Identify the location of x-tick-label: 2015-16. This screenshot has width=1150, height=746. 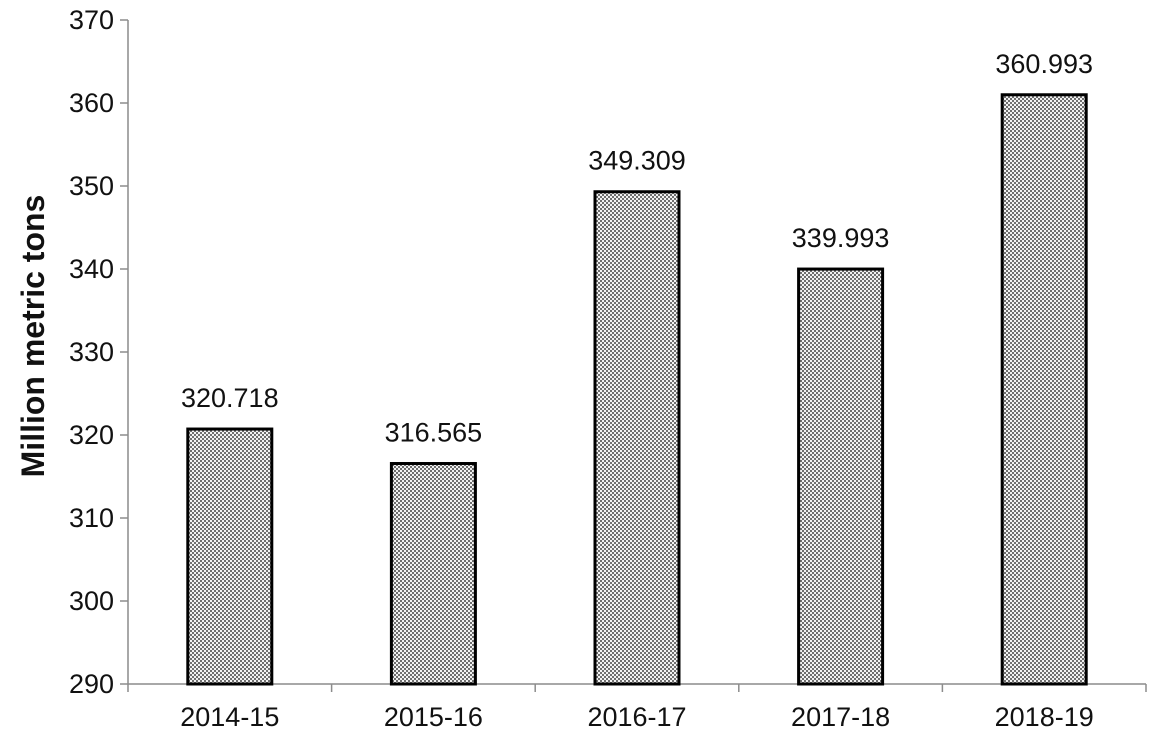
(433, 717).